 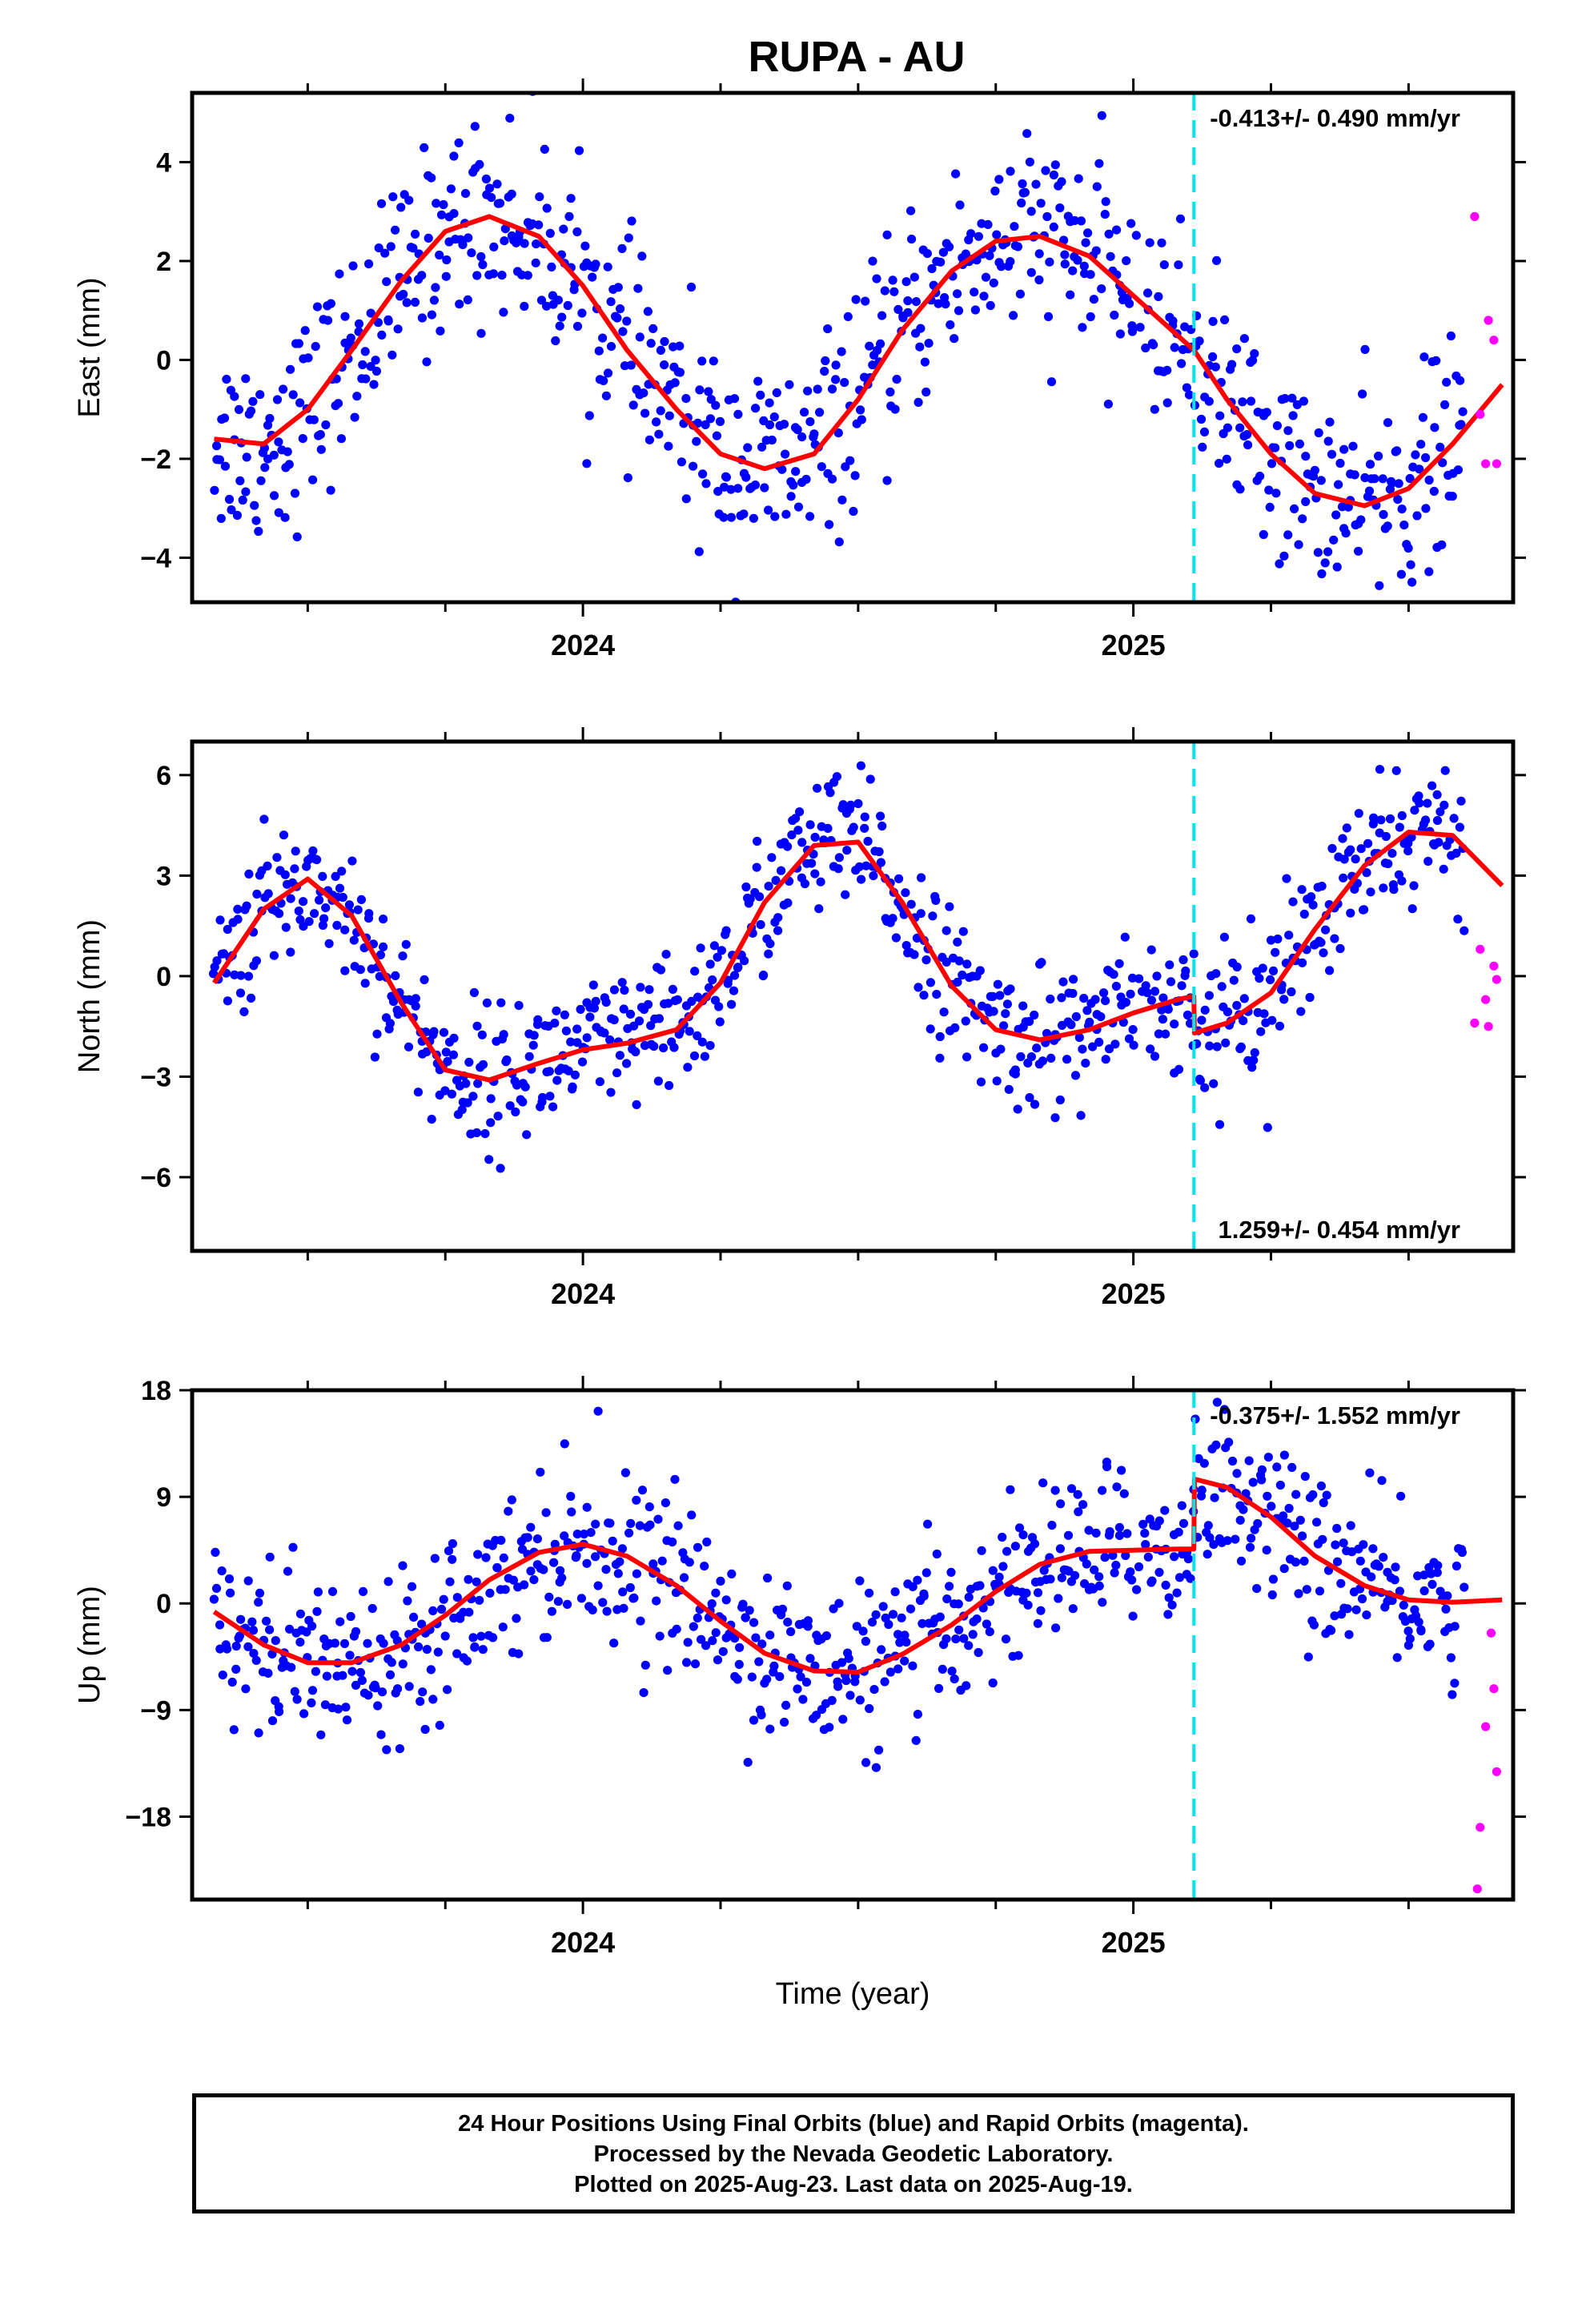 I want to click on page-title: RUPA - AU, so click(x=857, y=57).